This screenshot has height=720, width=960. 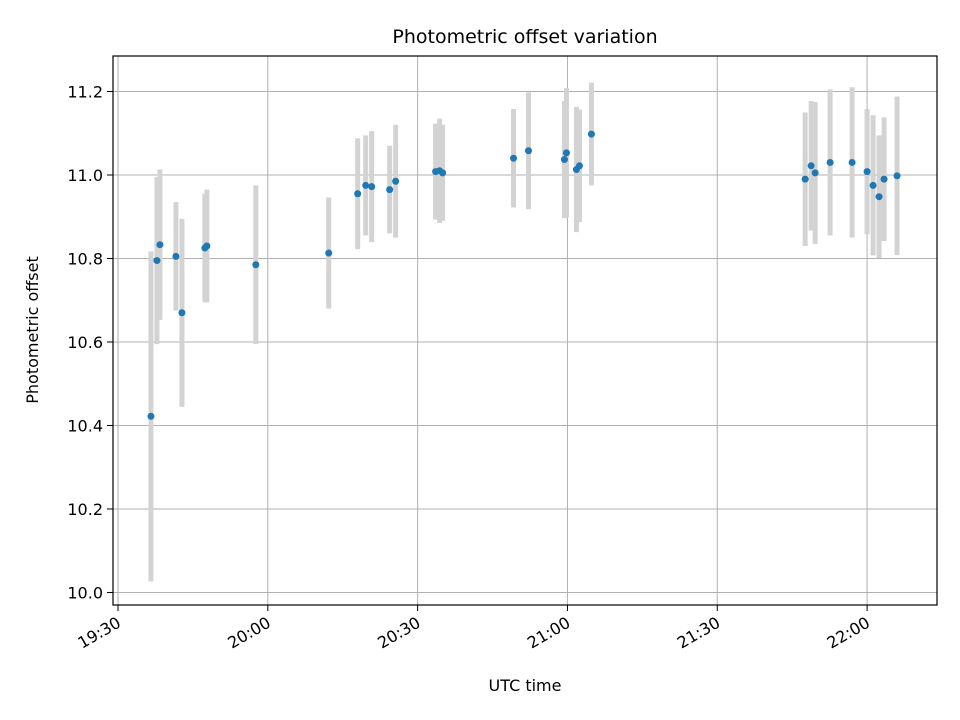 What do you see at coordinates (85, 342) in the screenshot?
I see `y-tick-label: 10.6` at bounding box center [85, 342].